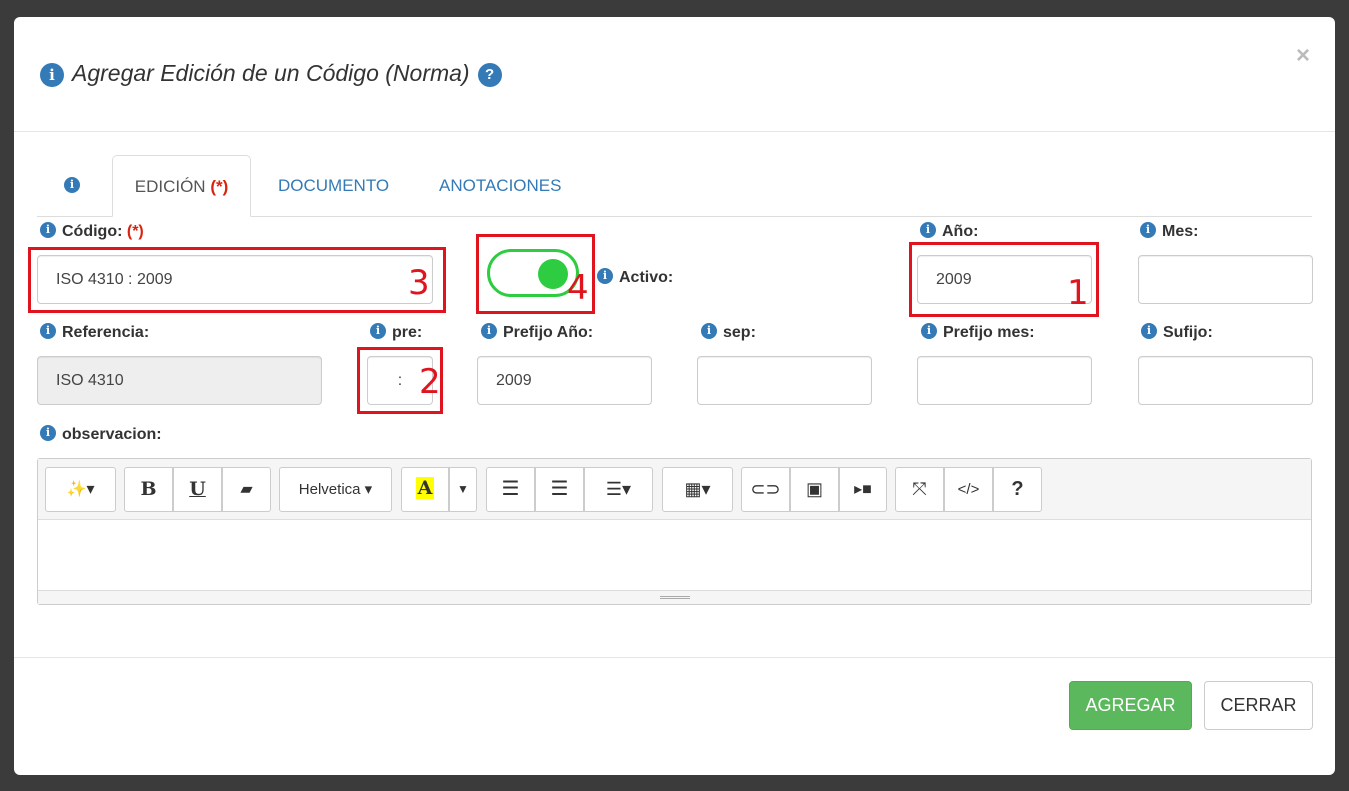 Image resolution: width=1349 pixels, height=791 pixels. What do you see at coordinates (1004, 380) in the screenshot?
I see `prefijo-mes-input` at bounding box center [1004, 380].